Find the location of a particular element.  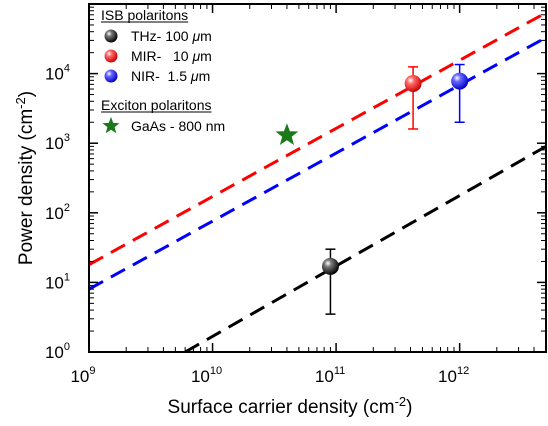

legend-label-2: NIR- 1.5 μm is located at coordinates (170, 76).